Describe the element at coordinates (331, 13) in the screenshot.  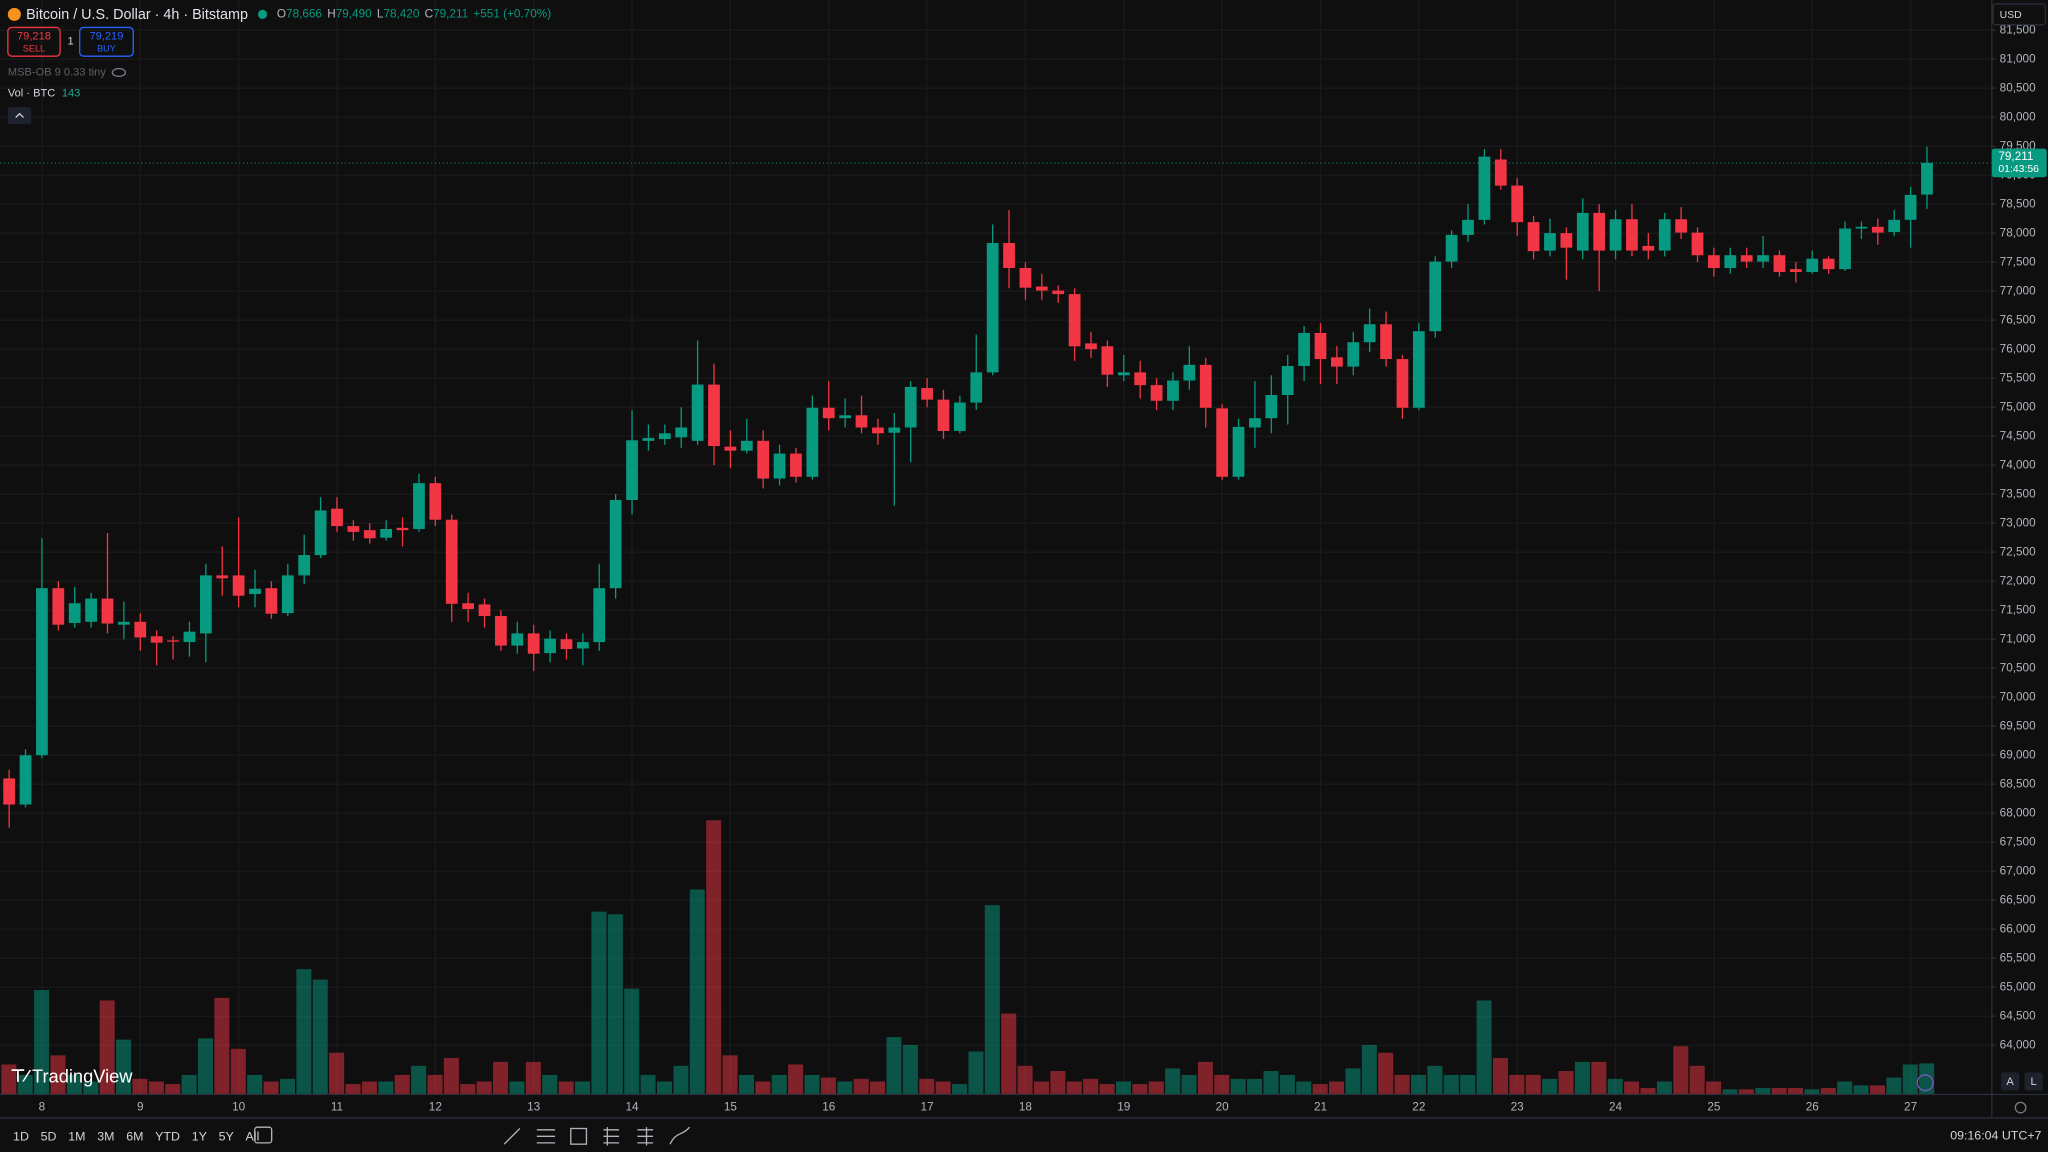
I see `h-label: H` at that location.